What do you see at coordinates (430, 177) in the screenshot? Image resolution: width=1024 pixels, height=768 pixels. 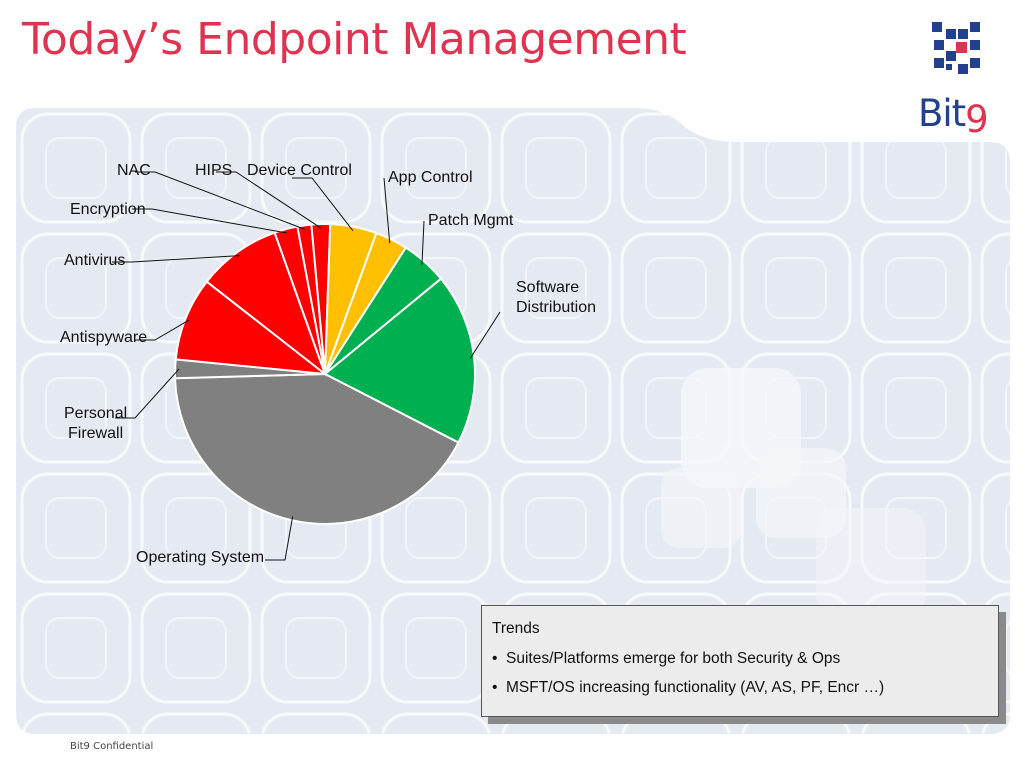 I see `pie-label: App Control` at bounding box center [430, 177].